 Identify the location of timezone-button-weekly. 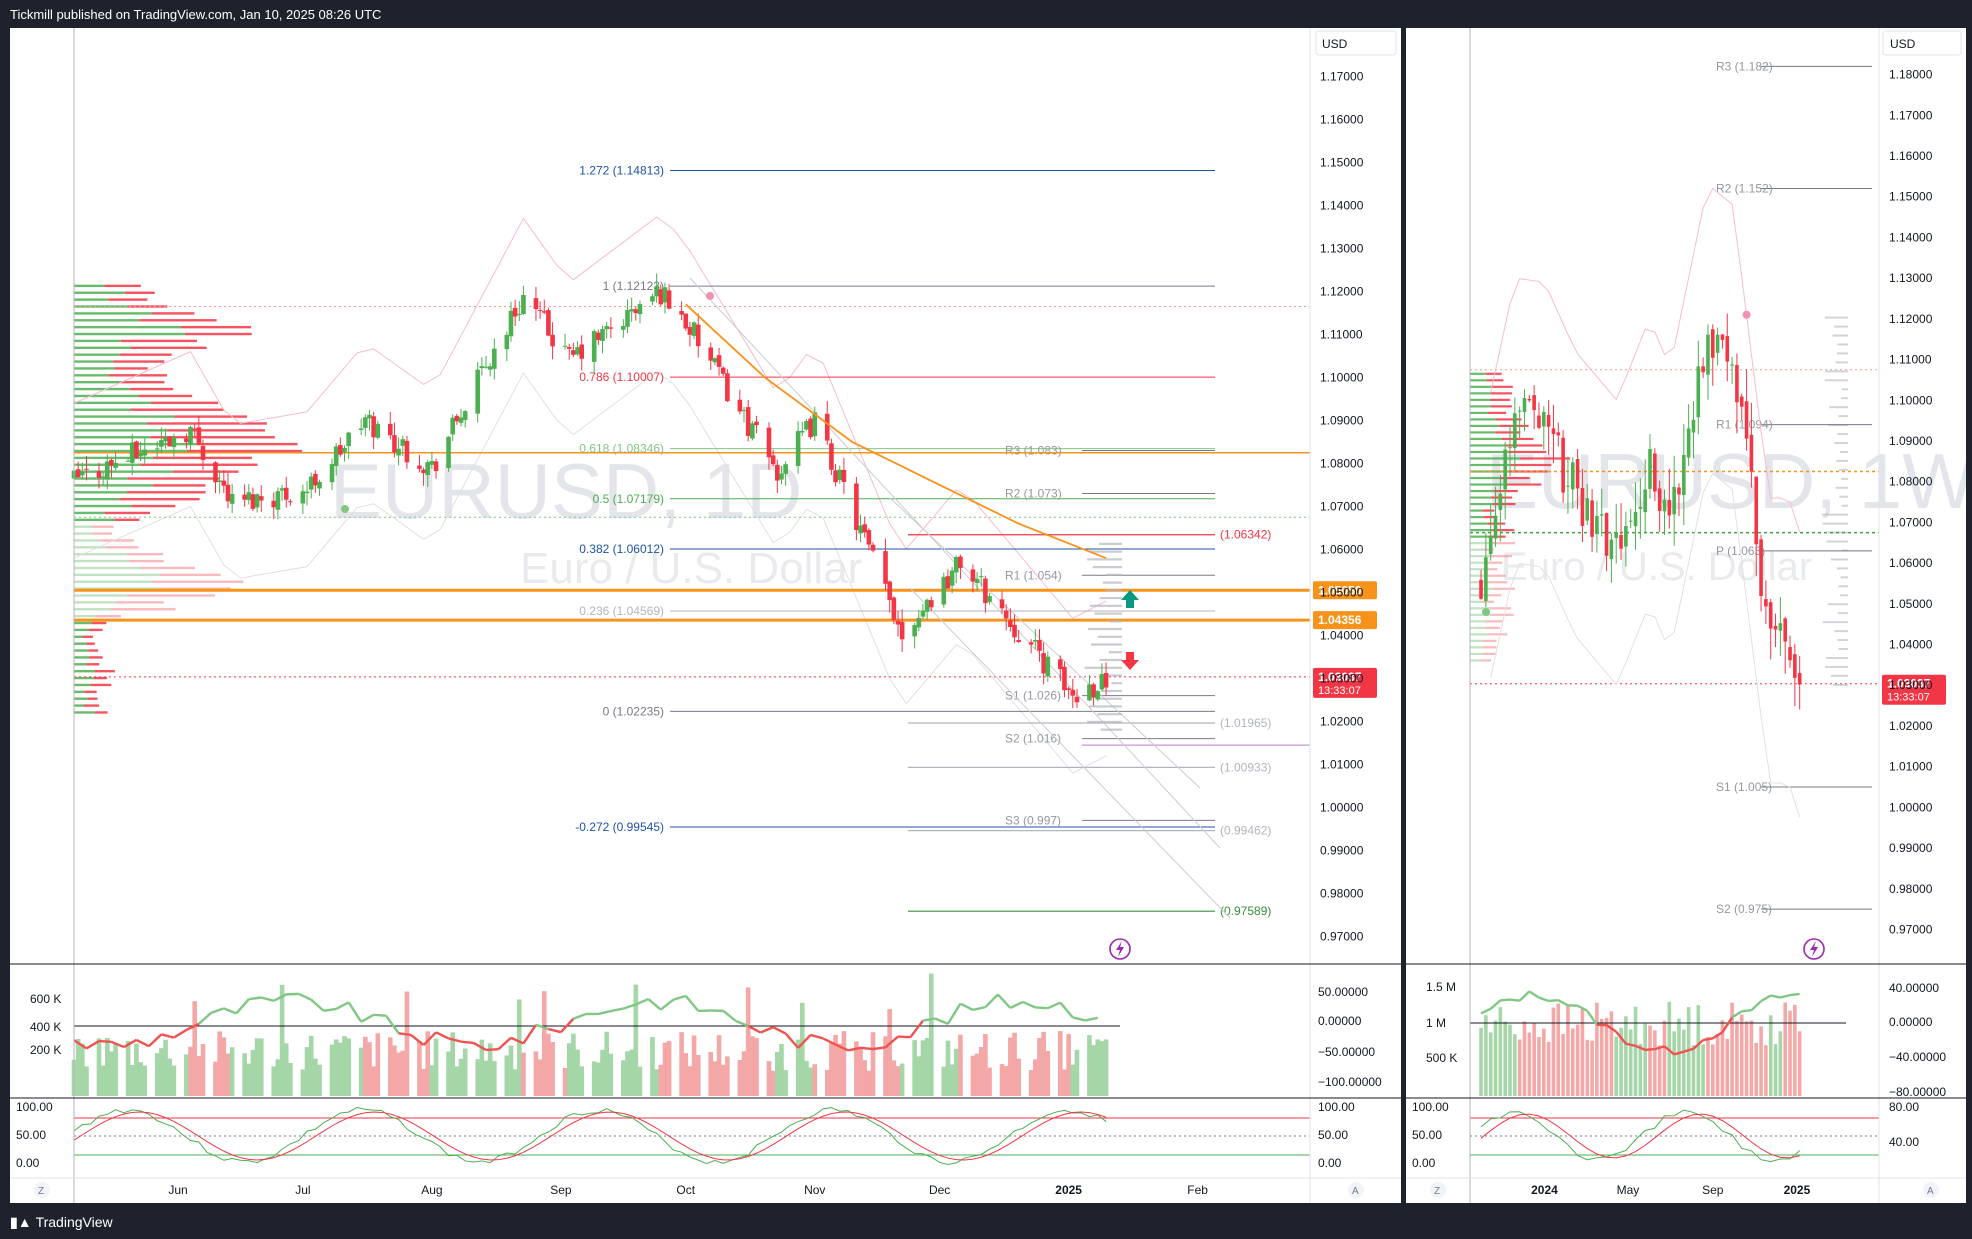
(1438, 1190).